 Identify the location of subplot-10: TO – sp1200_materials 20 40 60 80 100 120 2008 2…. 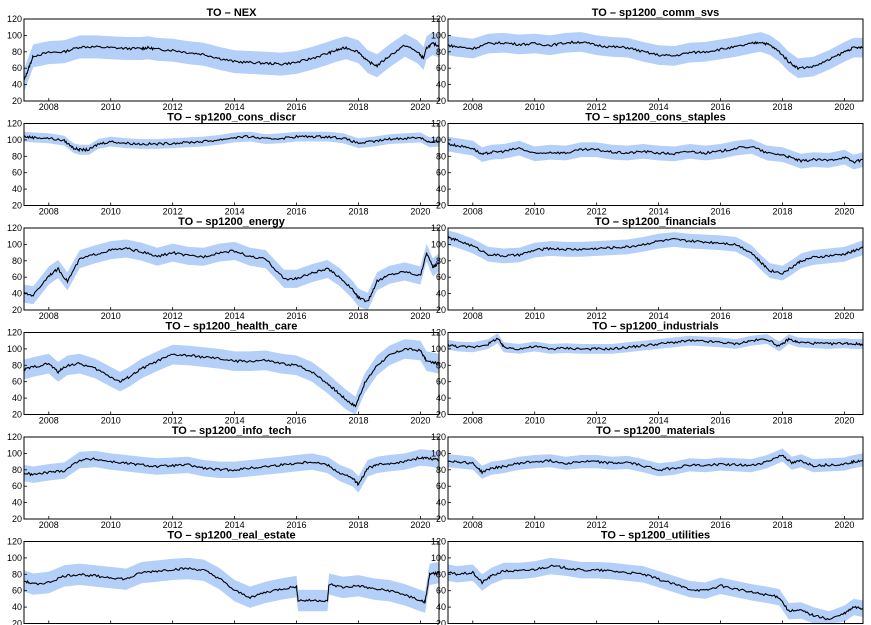
(647, 477).